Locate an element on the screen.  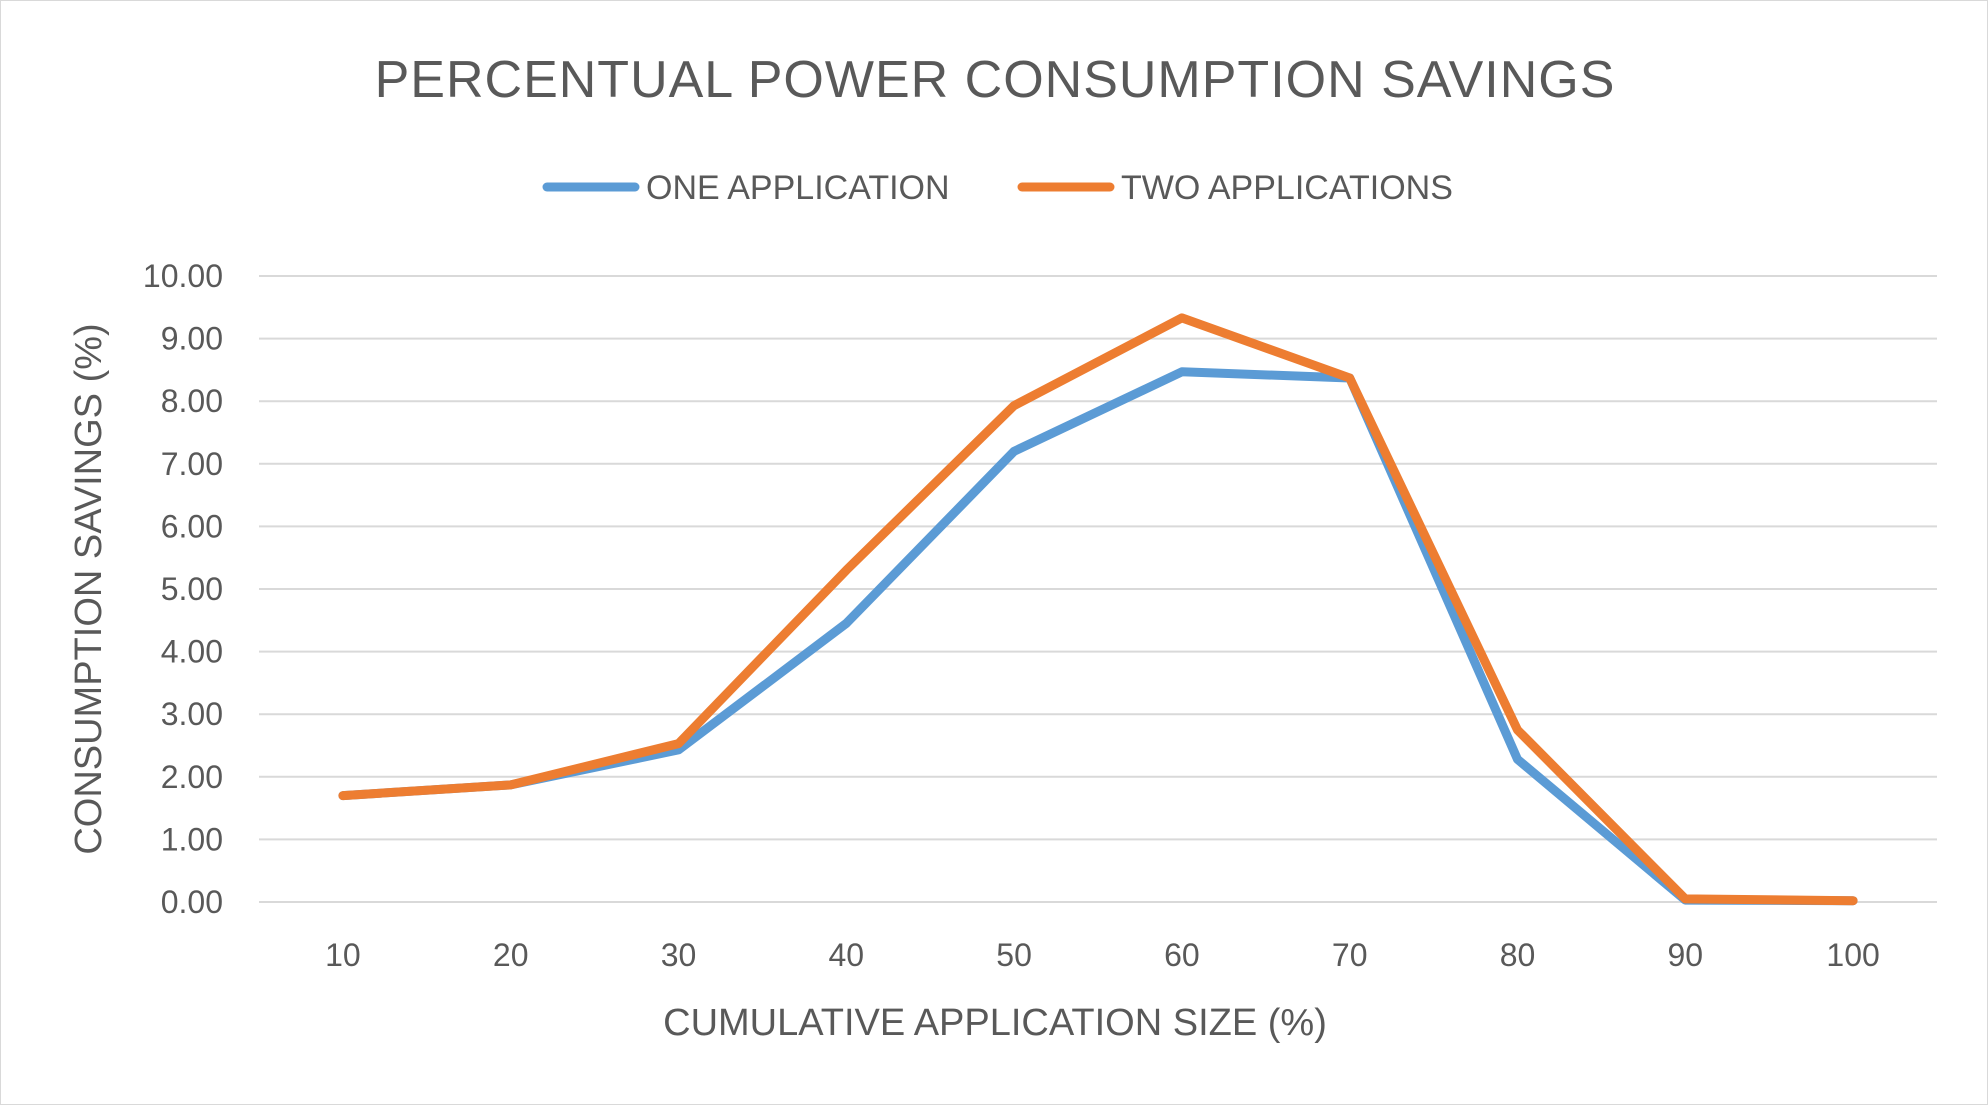
x-tick-label: 30 is located at coordinates (679, 955).